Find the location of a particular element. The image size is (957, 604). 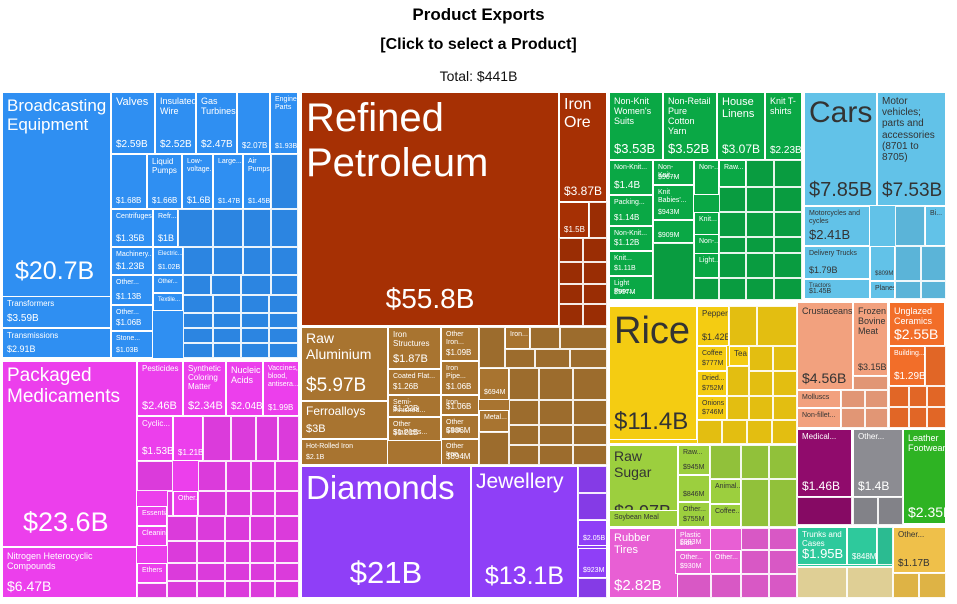

product-tile: Refined Petroleum $55.8B is located at coordinates (430, 209).